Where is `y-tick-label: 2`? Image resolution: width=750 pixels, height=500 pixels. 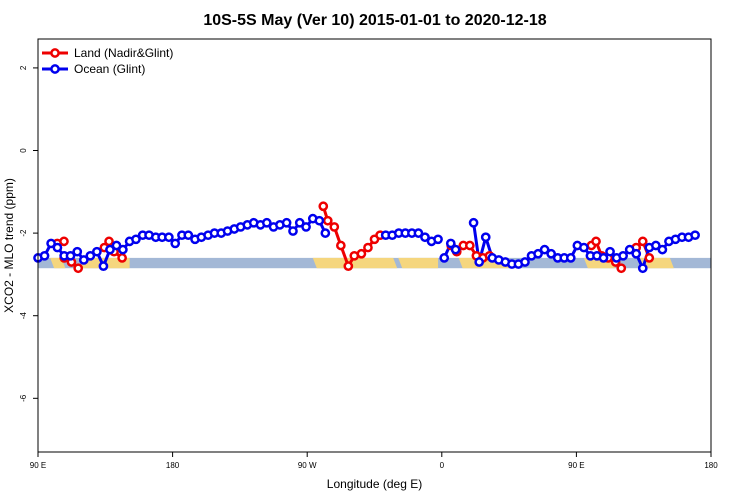
y-tick-label: 2 is located at coordinates (23, 67).